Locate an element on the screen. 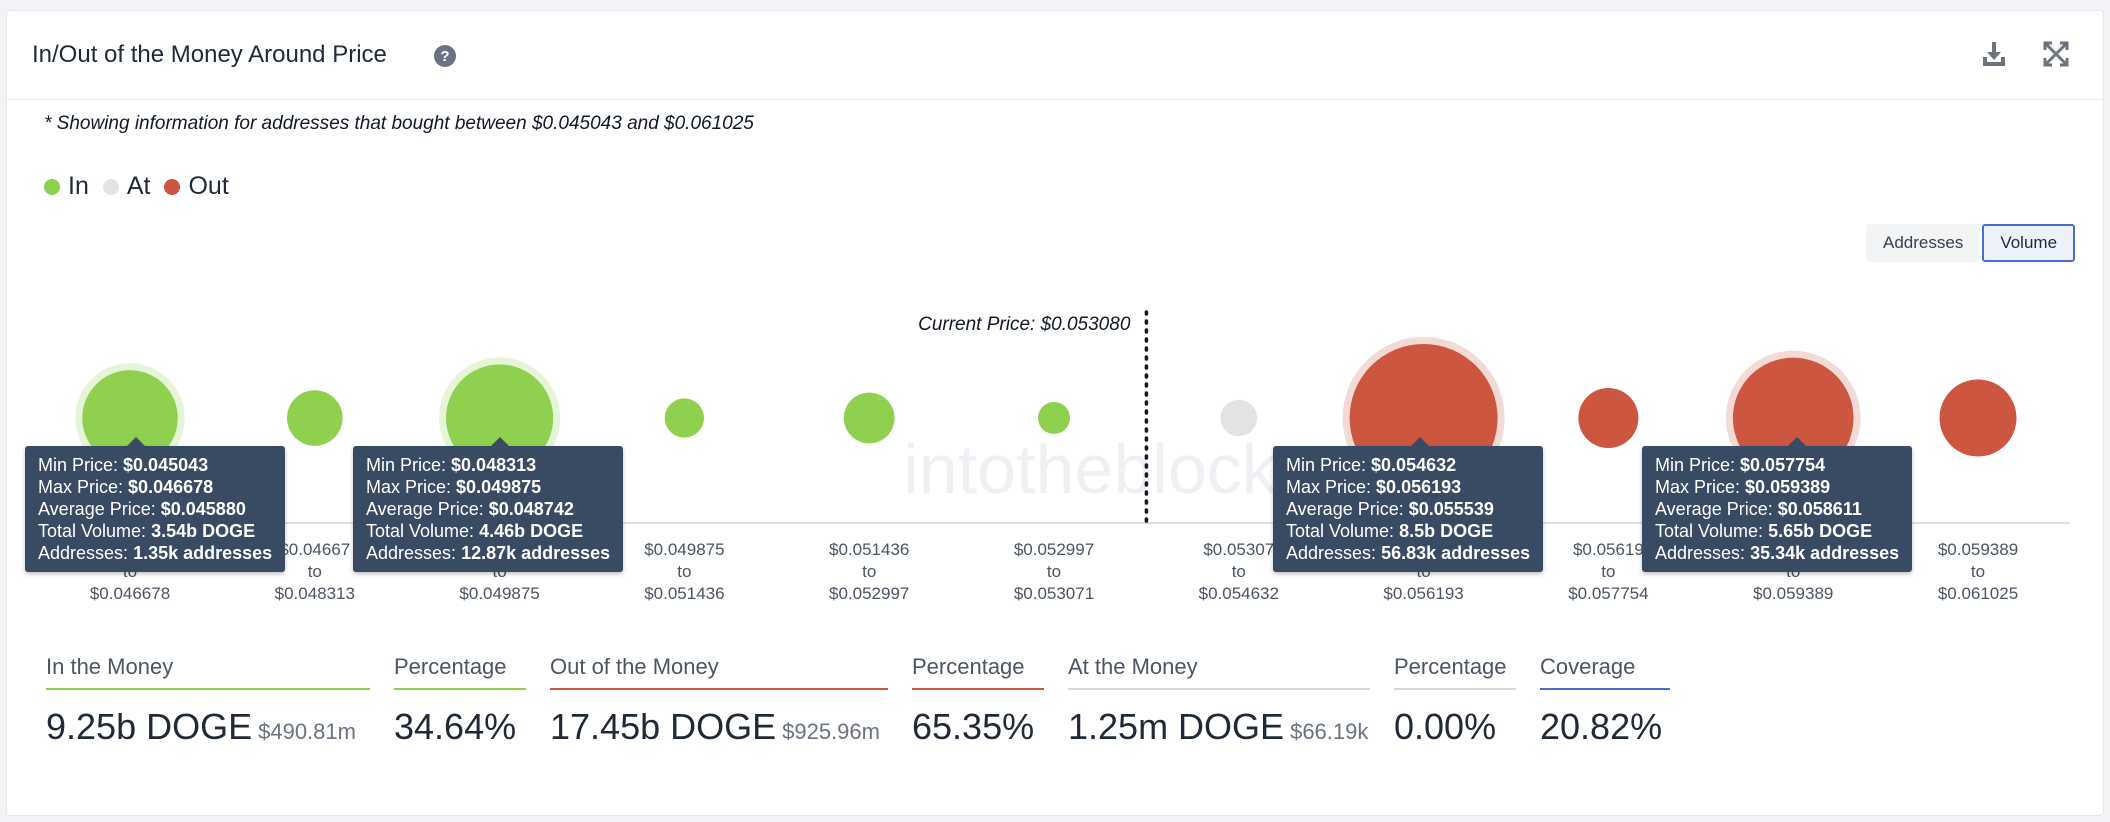  tooltip-max-value: $0.049875 is located at coordinates (499, 487).